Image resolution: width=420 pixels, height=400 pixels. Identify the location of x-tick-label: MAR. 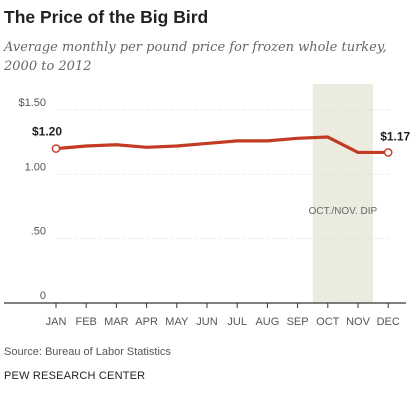
(116, 322).